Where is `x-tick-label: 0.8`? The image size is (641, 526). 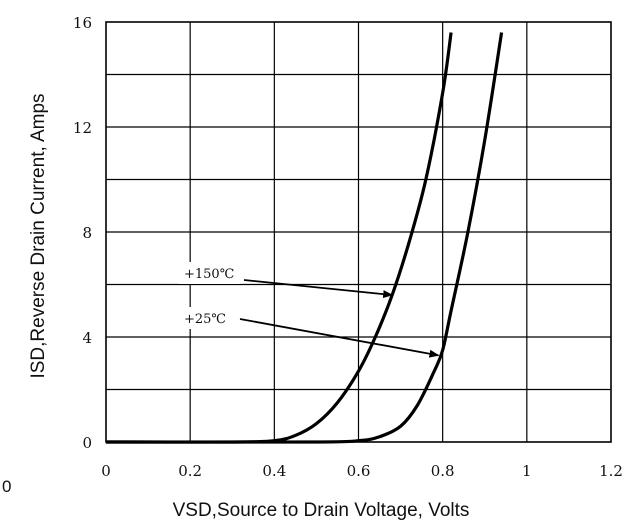
x-tick-label: 0.8 is located at coordinates (443, 471).